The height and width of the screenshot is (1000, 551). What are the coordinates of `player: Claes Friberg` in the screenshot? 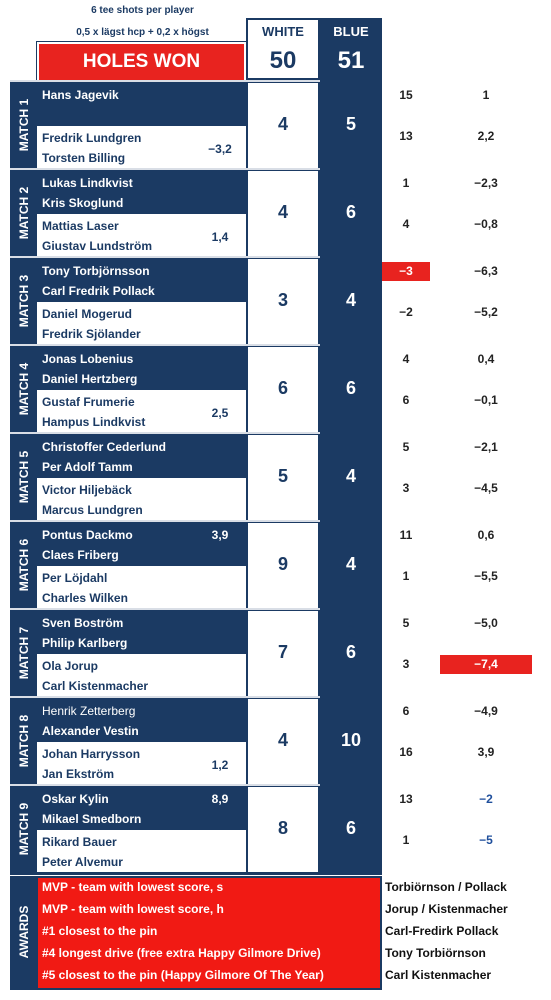 It's located at (80, 555).